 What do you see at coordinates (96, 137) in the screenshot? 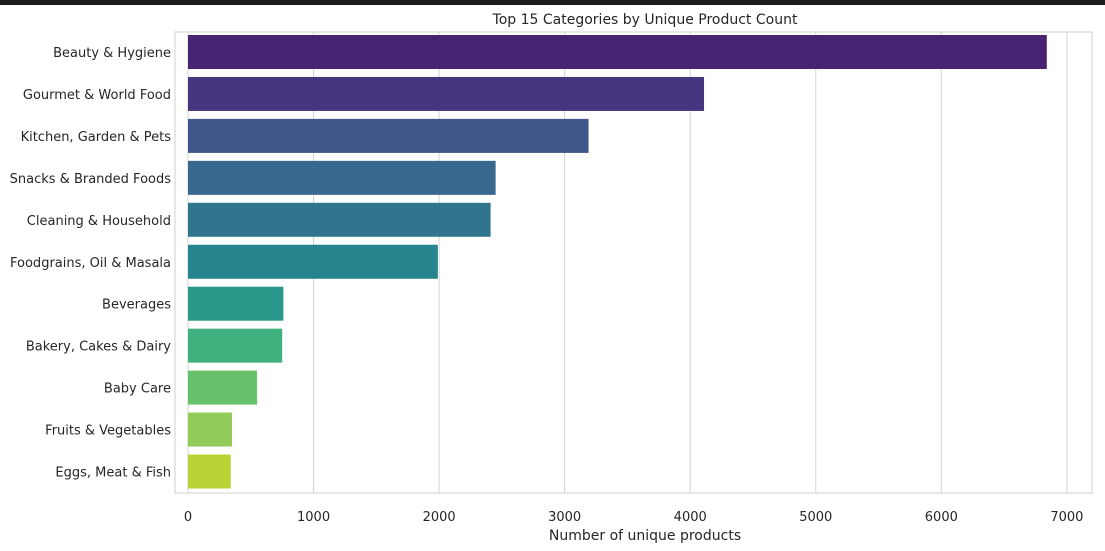
I see `y-tick-label: Kitchen, Garden & Pets` at bounding box center [96, 137].